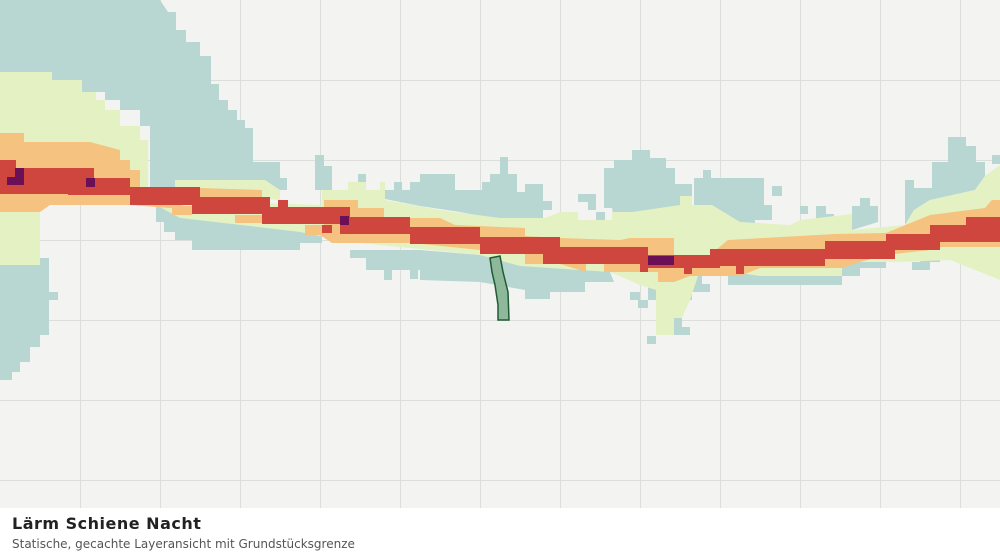 Image resolution: width=1000 pixels, height=560 pixels. I want to click on map-title: Lärm Schiene Nacht, so click(107, 523).